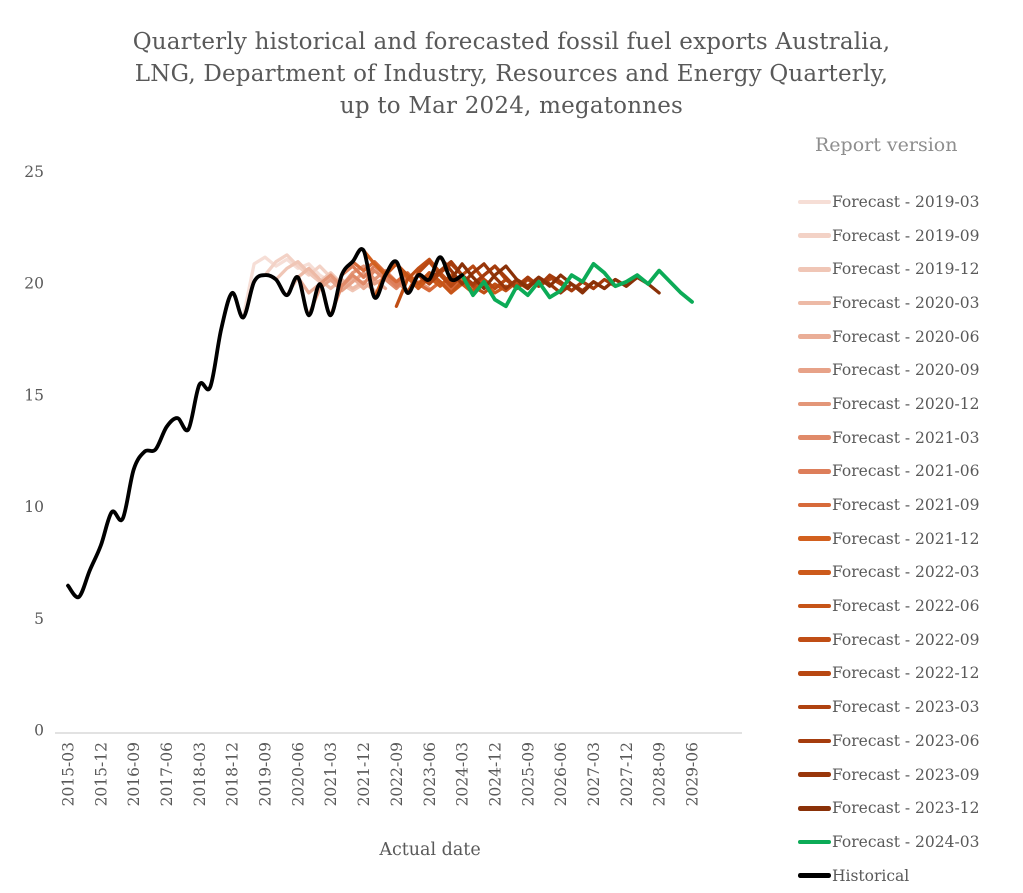 This screenshot has height=893, width=1023. What do you see at coordinates (906, 673) in the screenshot?
I see `legend-label: Forecast - 2022-12` at bounding box center [906, 673].